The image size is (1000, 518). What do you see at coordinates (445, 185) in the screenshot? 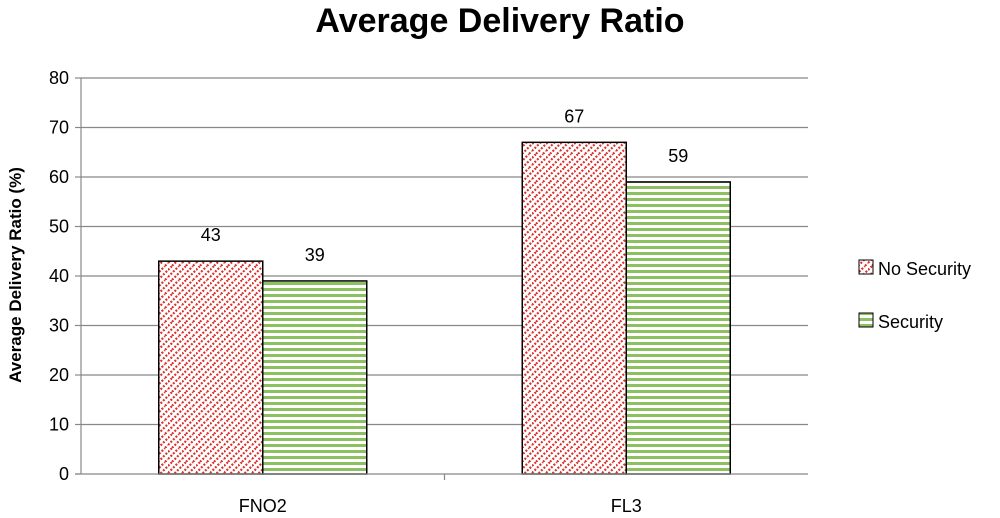
I see `data-labels: 43 39 67 59` at bounding box center [445, 185].